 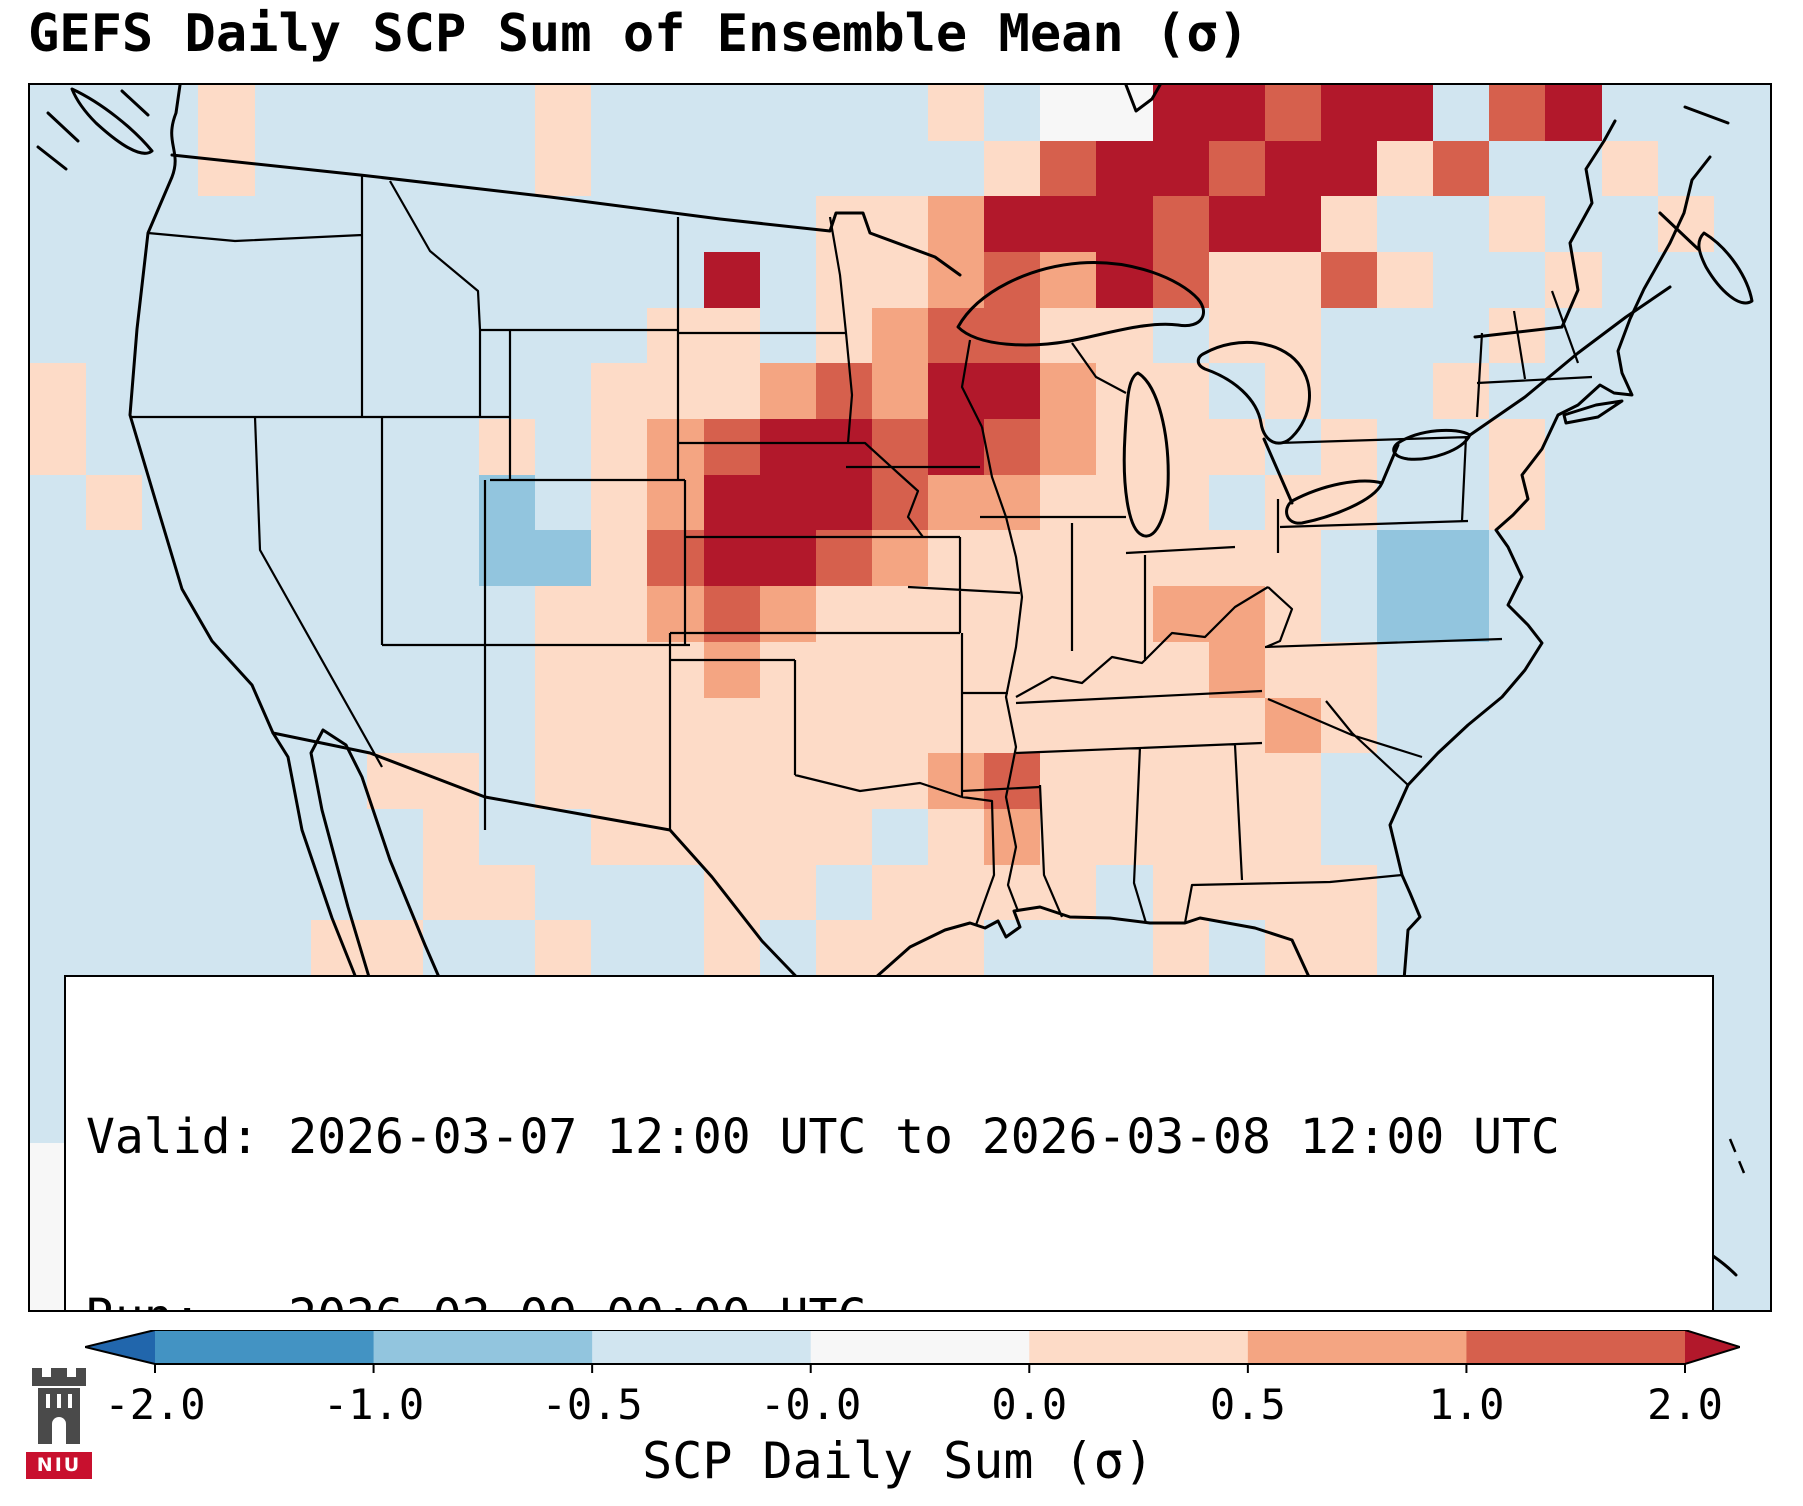 What do you see at coordinates (59, 1465) in the screenshot?
I see `niu-logo-text: NIU` at bounding box center [59, 1465].